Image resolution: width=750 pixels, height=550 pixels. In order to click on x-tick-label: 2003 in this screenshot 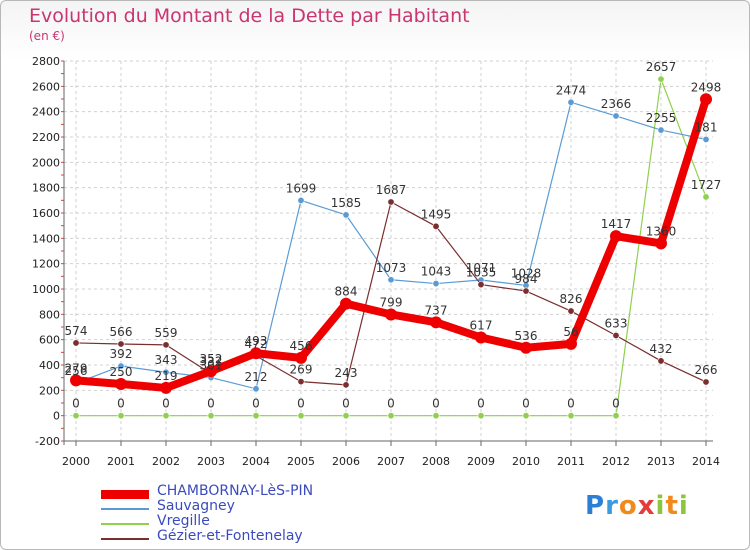, I will do `click(211, 461)`.